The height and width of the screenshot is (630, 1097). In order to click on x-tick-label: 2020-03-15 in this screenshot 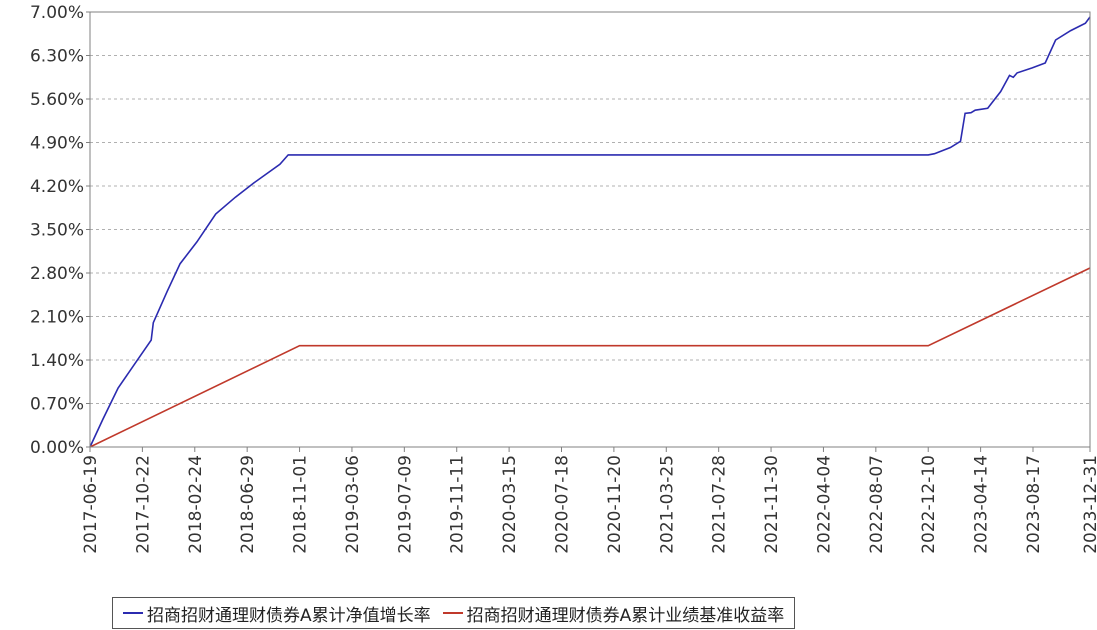, I will do `click(510, 504)`.